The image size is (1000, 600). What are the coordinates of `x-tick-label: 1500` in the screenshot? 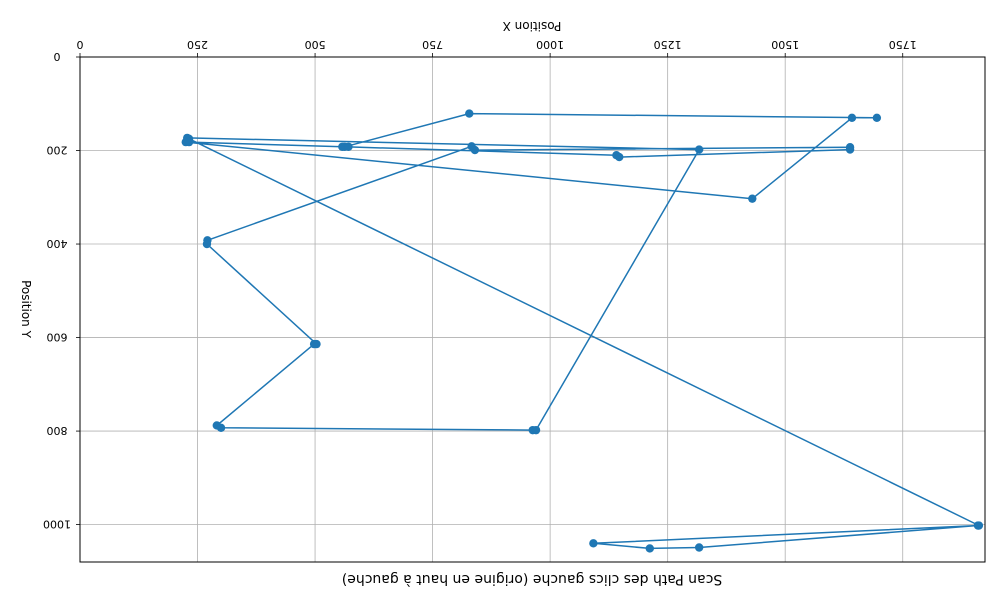 It's located at (785, 44).